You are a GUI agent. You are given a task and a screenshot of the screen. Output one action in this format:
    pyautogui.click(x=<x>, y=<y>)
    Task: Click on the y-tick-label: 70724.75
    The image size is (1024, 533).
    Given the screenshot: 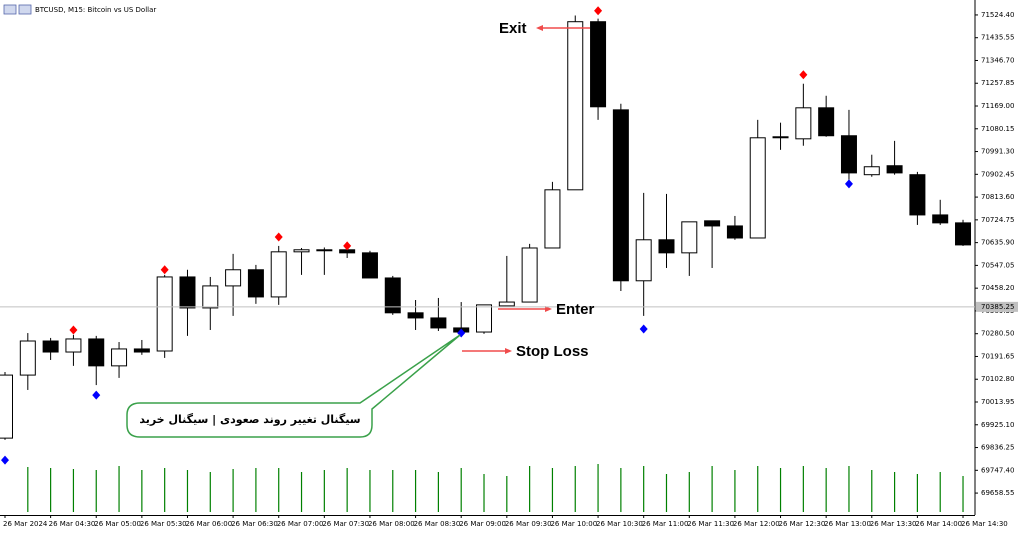 What is the action you would take?
    pyautogui.click(x=997, y=220)
    